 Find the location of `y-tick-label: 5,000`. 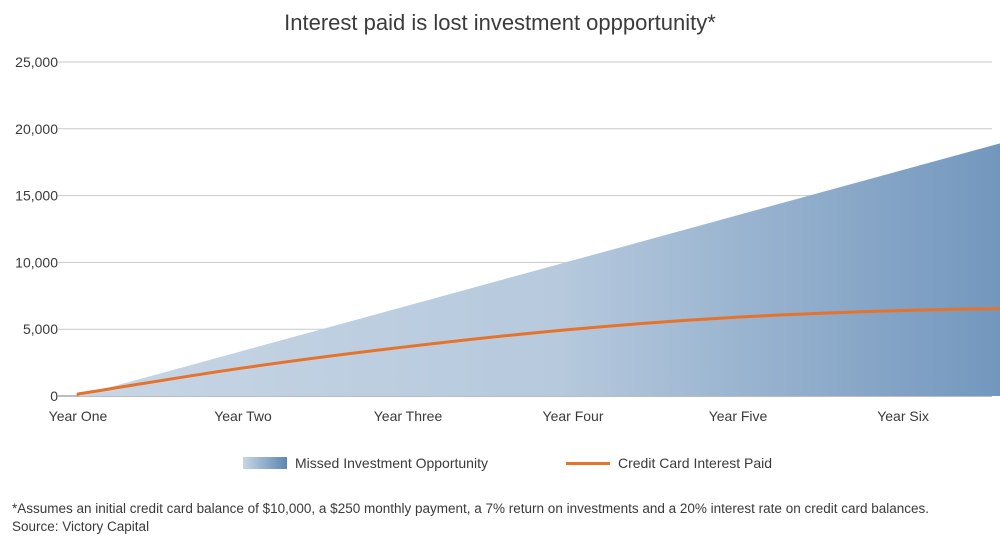

y-tick-label: 5,000 is located at coordinates (40, 329).